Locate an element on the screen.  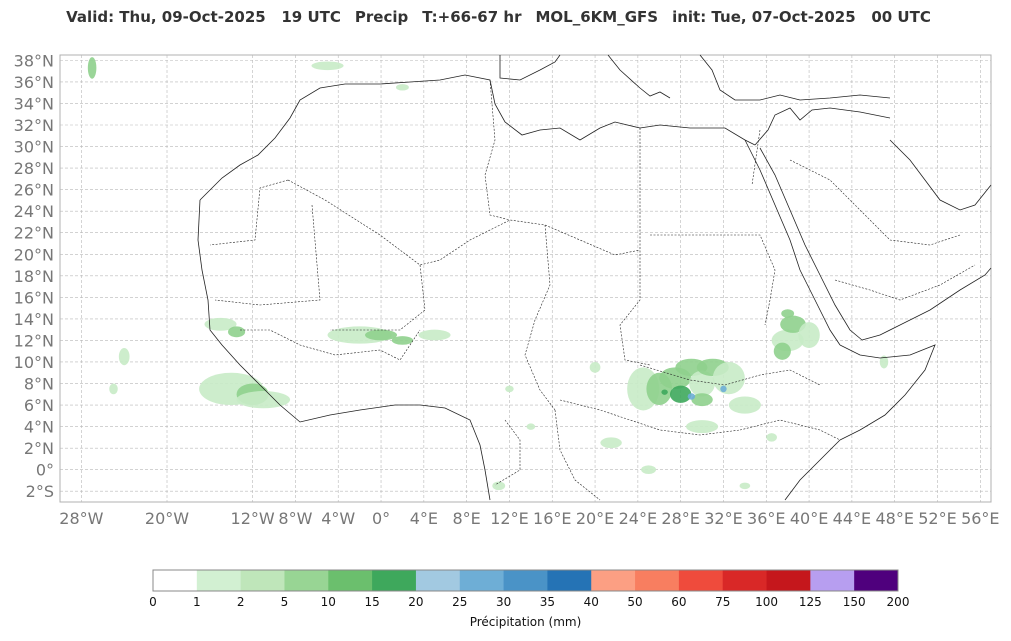
lat-tick-label: 36°N is located at coordinates (34, 82).